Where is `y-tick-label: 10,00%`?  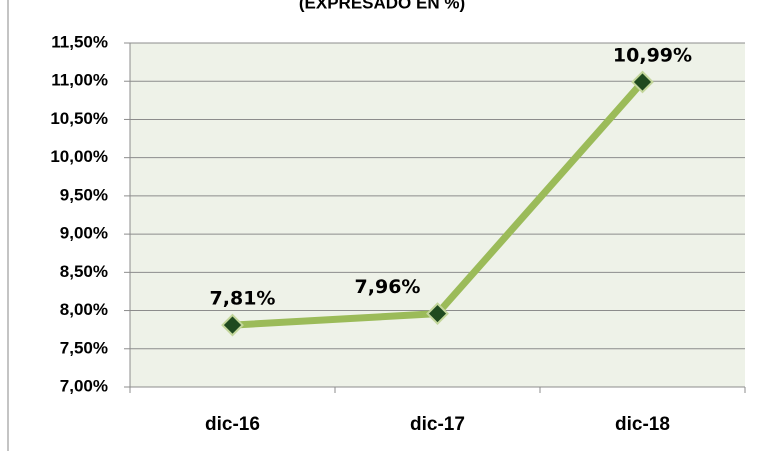 y-tick-label: 10,00% is located at coordinates (79, 156).